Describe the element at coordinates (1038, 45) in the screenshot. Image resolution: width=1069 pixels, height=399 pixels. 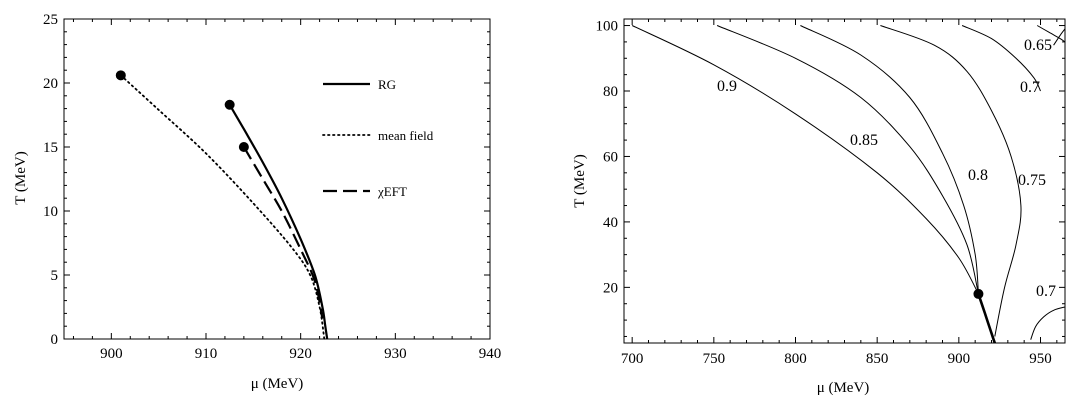
I see `contour-label: 0.65` at that location.